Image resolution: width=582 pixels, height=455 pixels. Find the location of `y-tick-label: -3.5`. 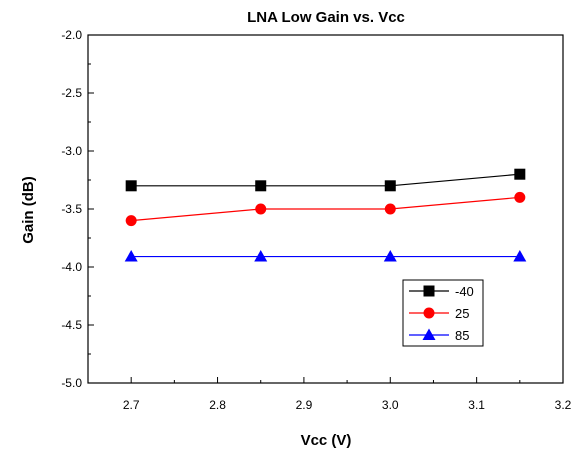

y-tick-label: -3.5 is located at coordinates (71, 209).